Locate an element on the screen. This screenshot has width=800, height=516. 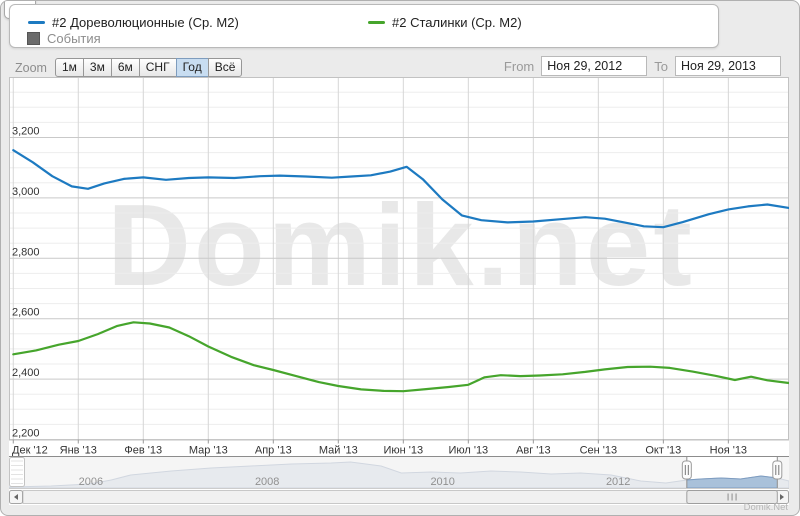
scrollbar-thumb is located at coordinates (732, 497).